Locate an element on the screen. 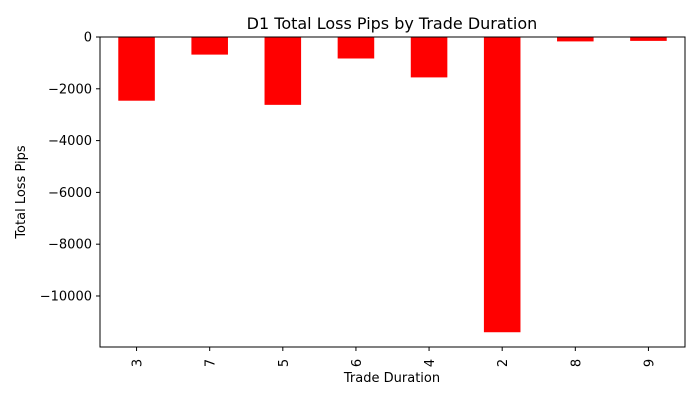 This screenshot has height=400, width=700. x-tick-label-8: 8 is located at coordinates (576, 363).